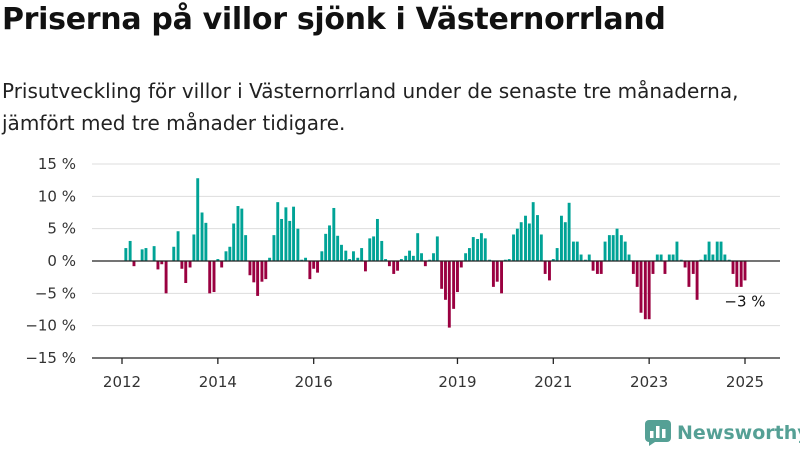 The image size is (800, 450). Describe the element at coordinates (122, 382) in the screenshot. I see `x-tick-label: 2012` at that location.